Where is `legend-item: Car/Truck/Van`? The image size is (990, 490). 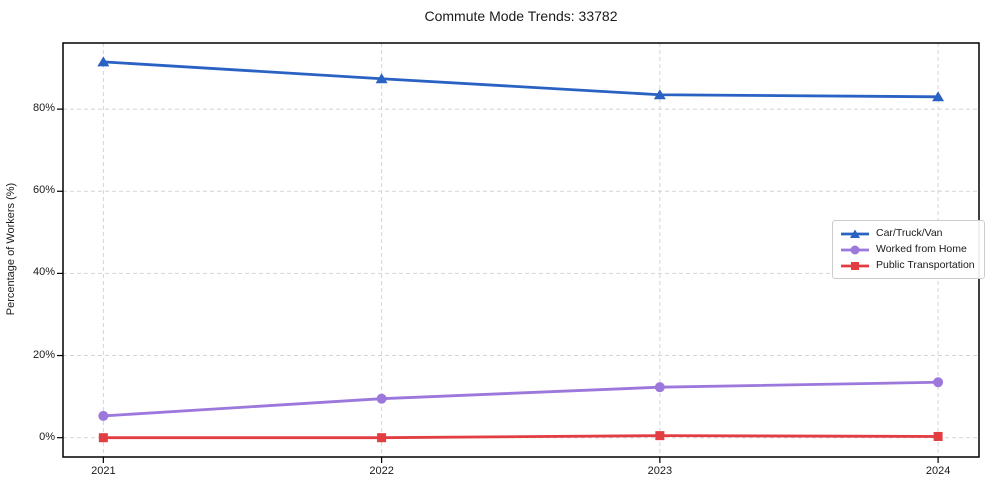
legend-item: Car/Truck/Van is located at coordinates (907, 233).